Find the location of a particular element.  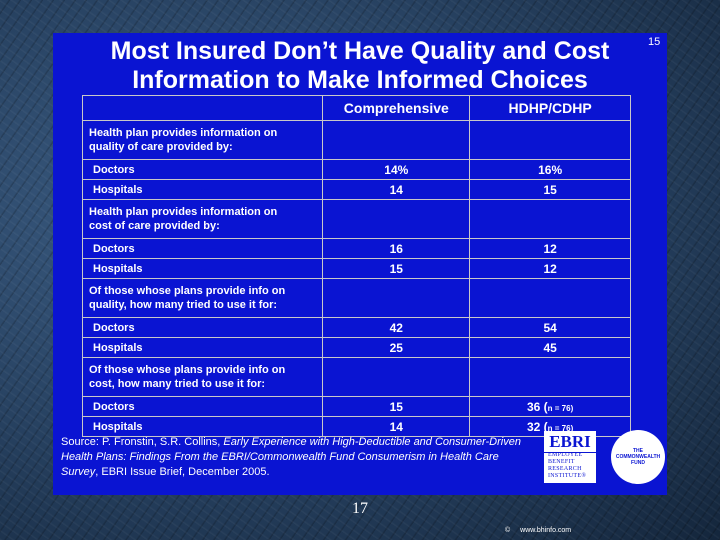

cell-hdhp: 16% is located at coordinates (550, 169).